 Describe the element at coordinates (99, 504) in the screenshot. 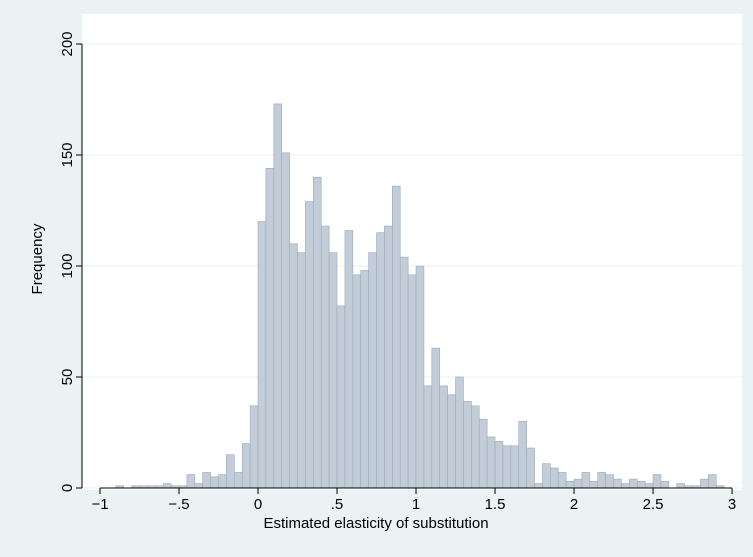

I see `x-tick-label: −1` at that location.